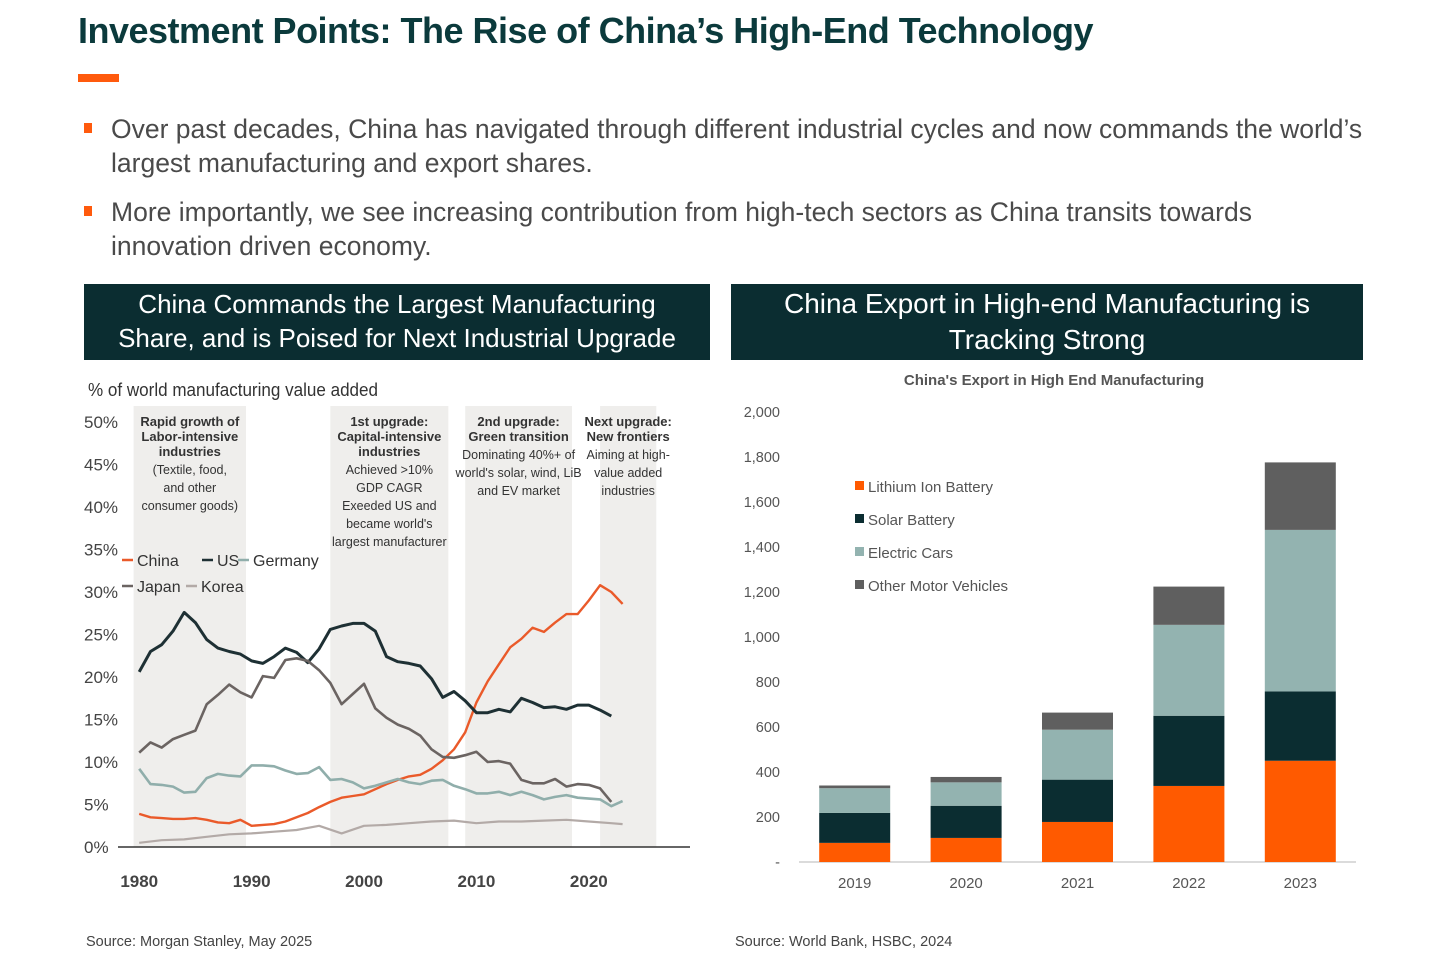 Image resolution: width=1440 pixels, height=958 pixels. What do you see at coordinates (762, 458) in the screenshot?
I see `y-tick-label: 1,800` at bounding box center [762, 458].